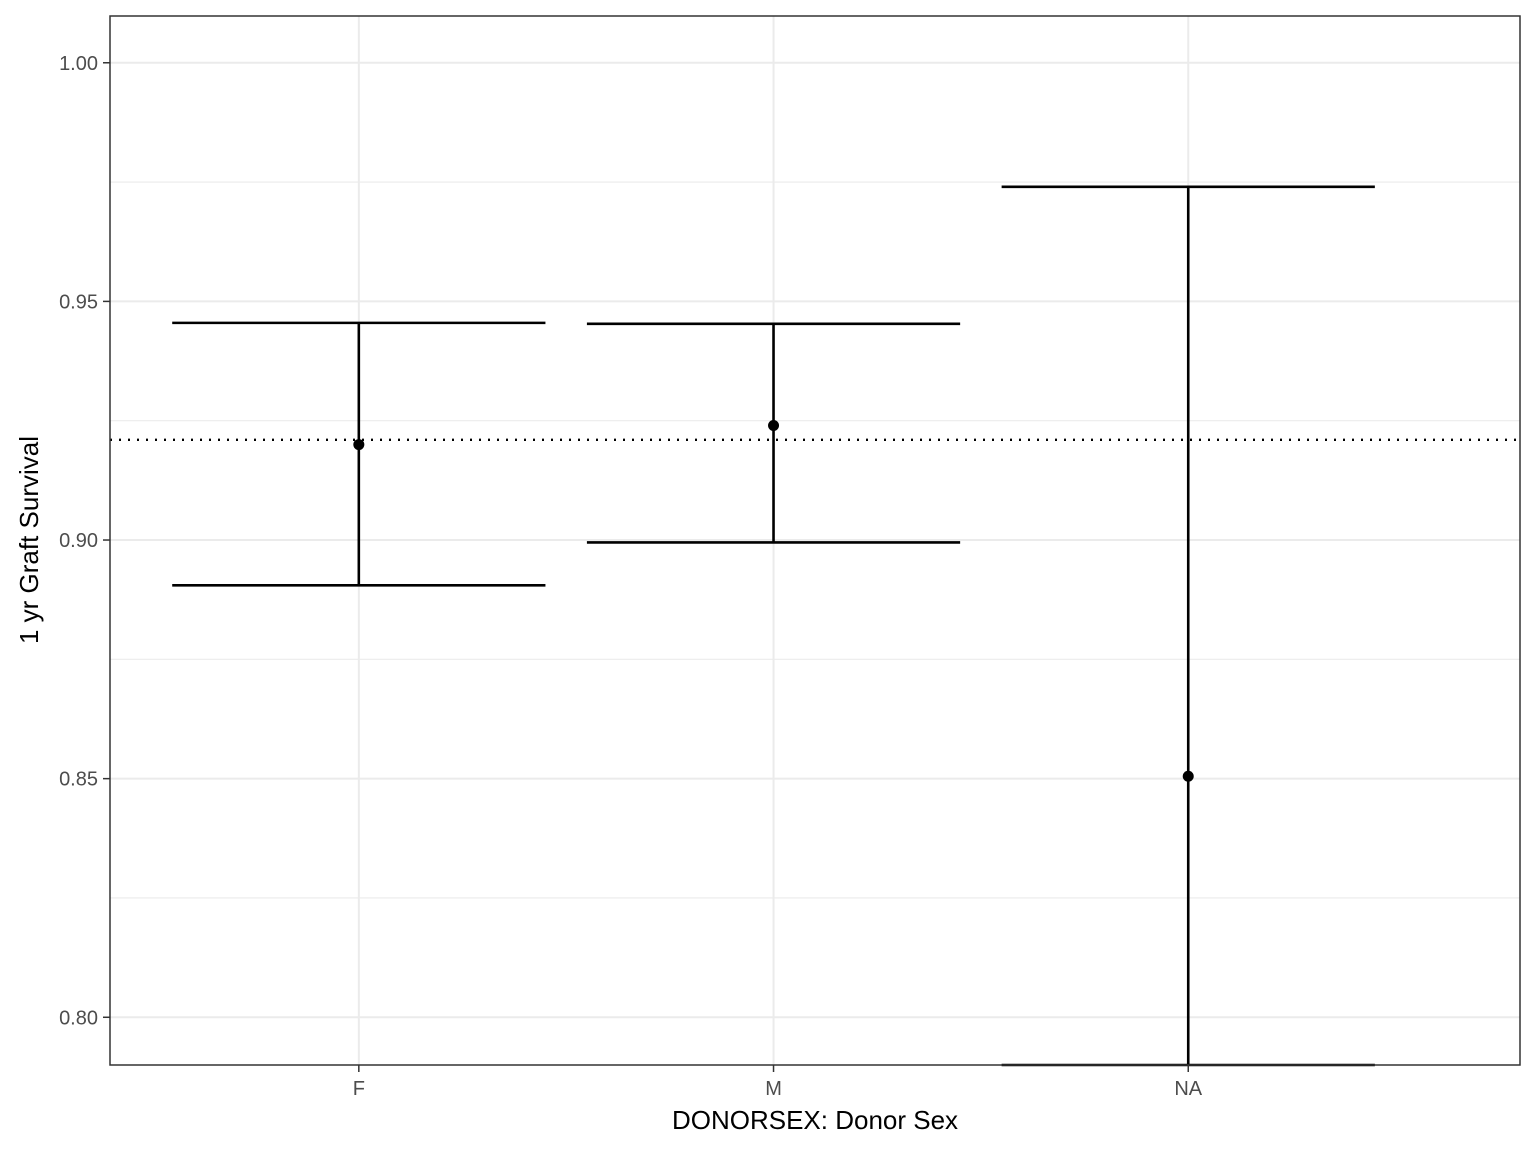  I want to click on y-tick-label-1: 0.85, so click(78, 780).